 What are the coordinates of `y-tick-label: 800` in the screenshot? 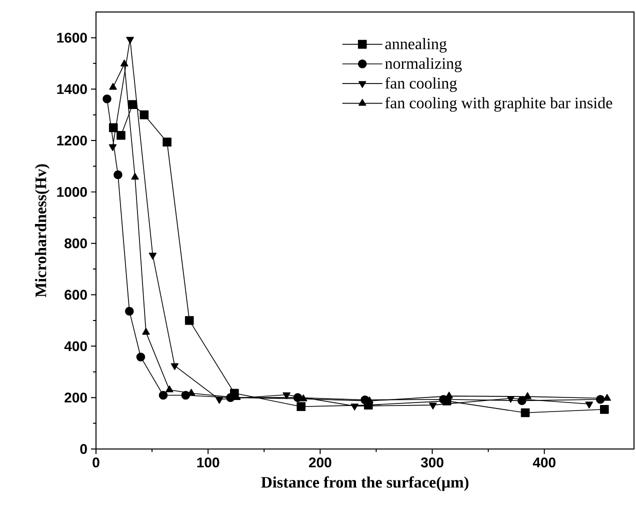 It's located at (75, 243).